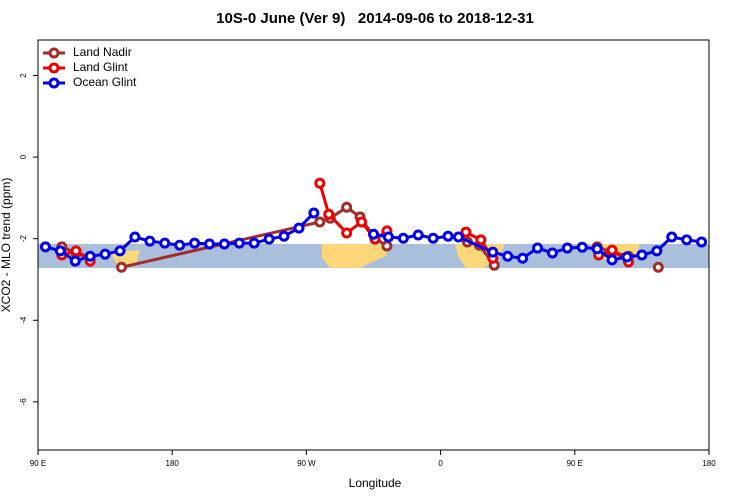 The image size is (750, 500). I want to click on y-tick-label: 0, so click(23, 156).